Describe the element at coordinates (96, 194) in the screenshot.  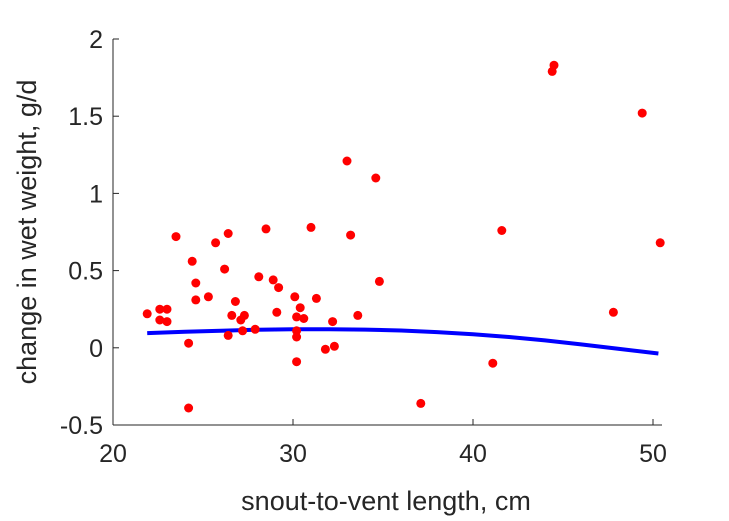
I see `y-tick-label: 1` at that location.